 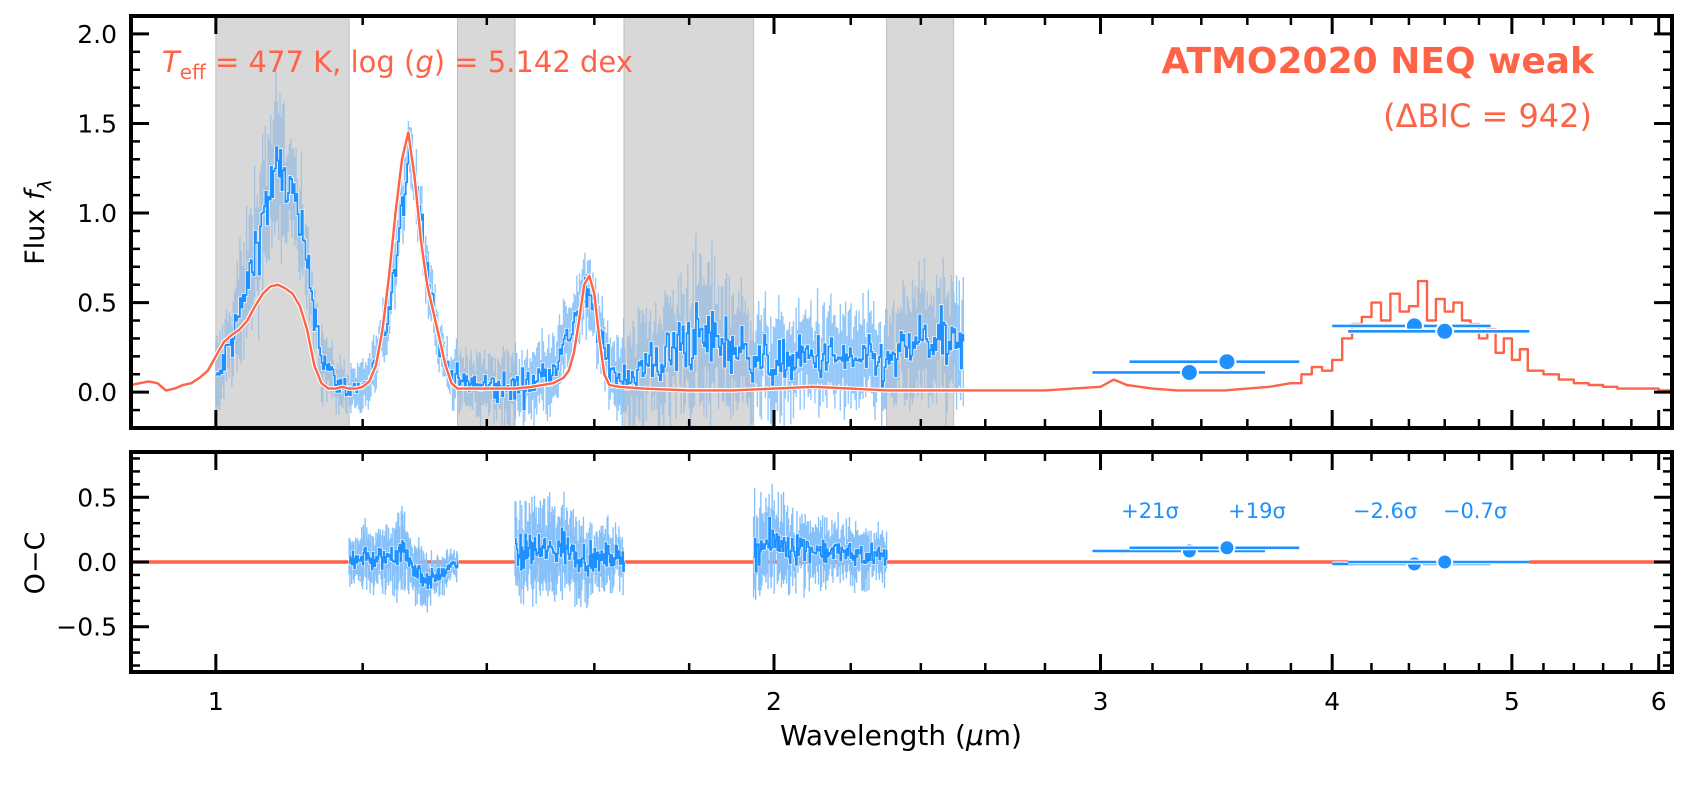 What do you see at coordinates (424, 62) in the screenshot?
I see `g-symbol: g` at bounding box center [424, 62].